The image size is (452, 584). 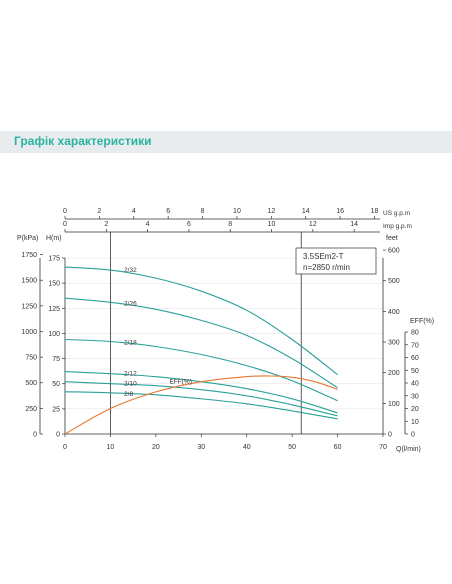 I want to click on x-tick-label: 20, so click(x=156, y=447).